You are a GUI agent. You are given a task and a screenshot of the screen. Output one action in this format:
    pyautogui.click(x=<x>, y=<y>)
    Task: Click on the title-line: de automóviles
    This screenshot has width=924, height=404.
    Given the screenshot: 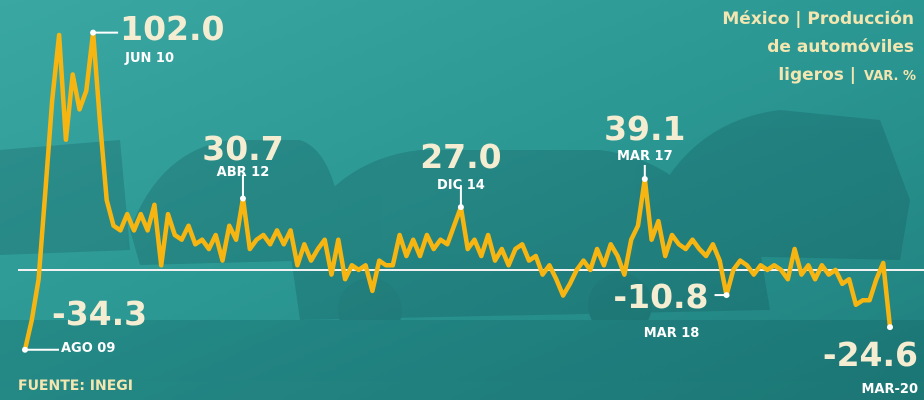 What is the action you would take?
    pyautogui.click(x=840, y=47)
    